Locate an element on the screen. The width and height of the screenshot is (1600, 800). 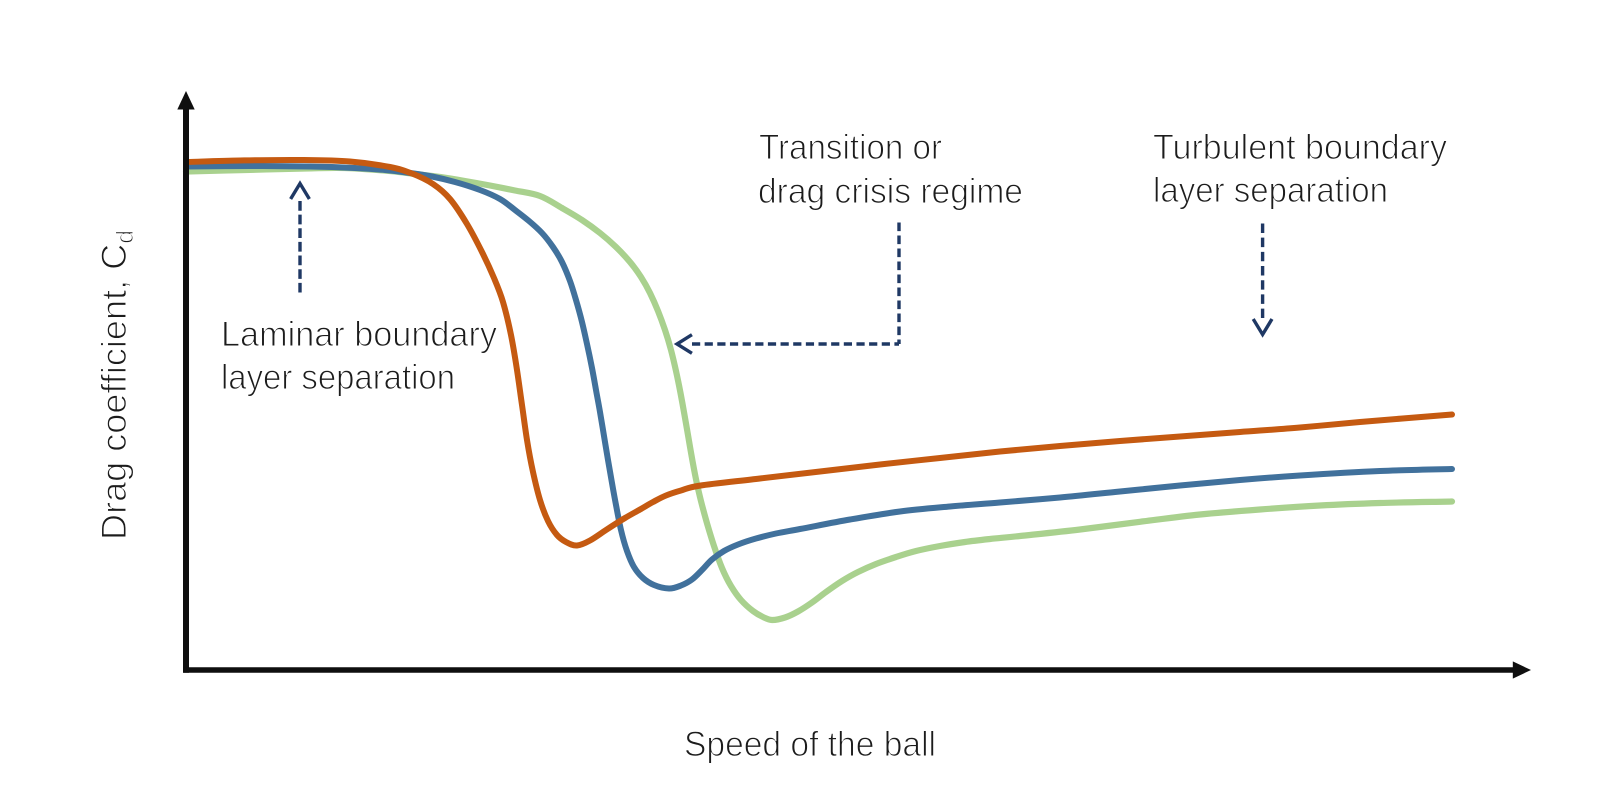
svg-text: Speed of the ball is located at coordinates (810, 744).